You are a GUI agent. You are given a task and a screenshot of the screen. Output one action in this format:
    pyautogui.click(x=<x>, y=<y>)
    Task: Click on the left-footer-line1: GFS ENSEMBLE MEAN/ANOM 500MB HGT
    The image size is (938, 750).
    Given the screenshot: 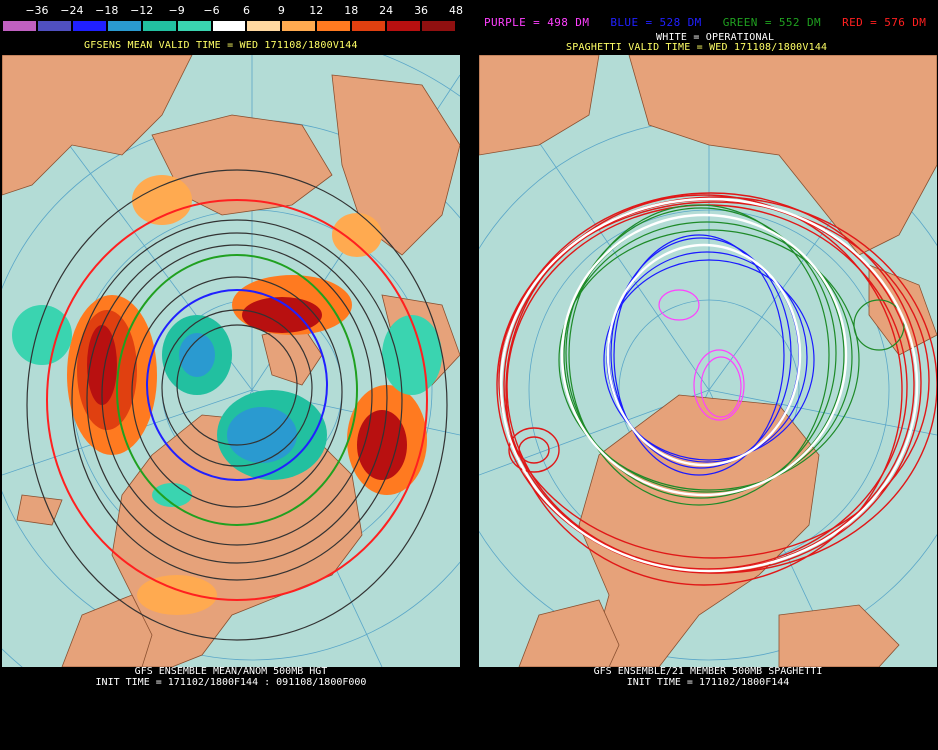 What is the action you would take?
    pyautogui.click(x=231, y=671)
    